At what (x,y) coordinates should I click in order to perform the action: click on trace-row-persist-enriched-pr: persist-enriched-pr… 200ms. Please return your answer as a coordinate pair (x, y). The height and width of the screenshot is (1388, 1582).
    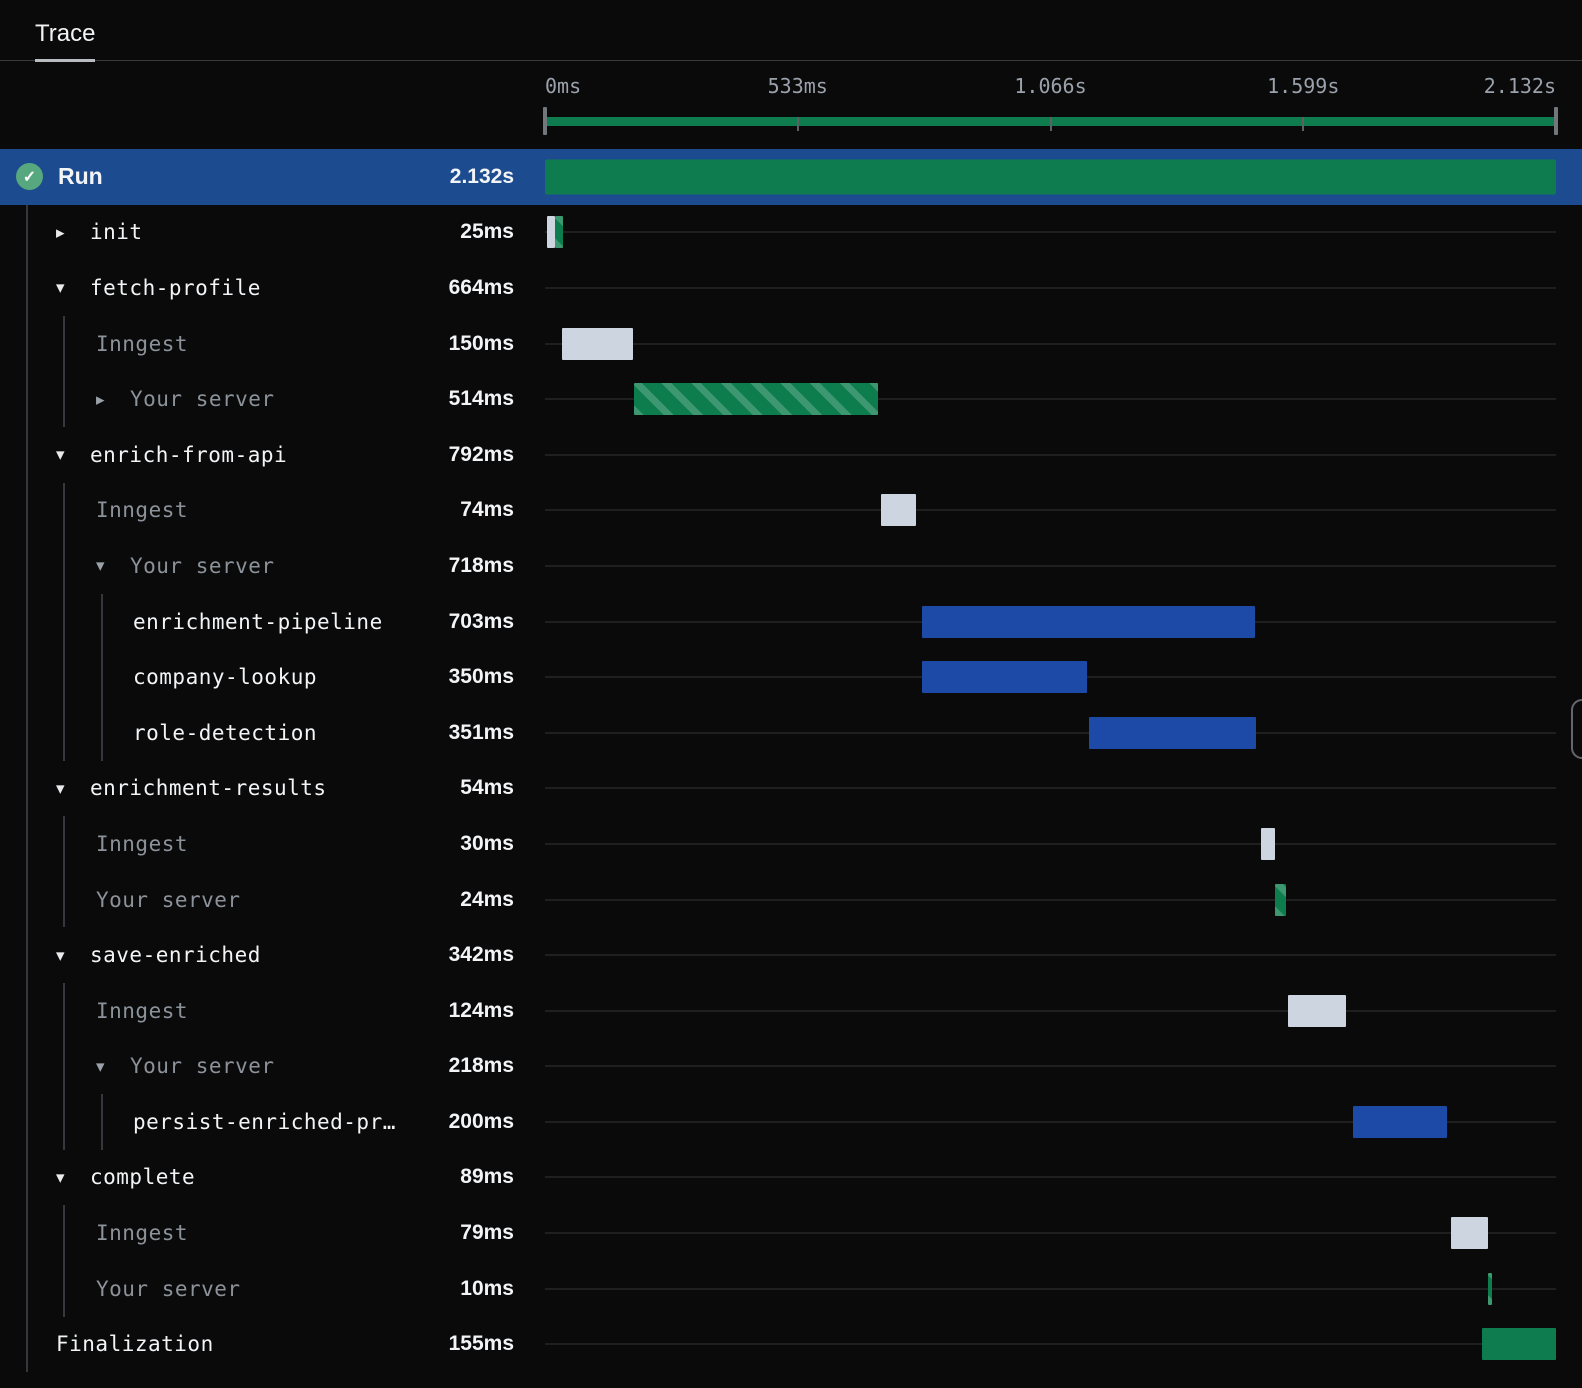
    Looking at the image, I should click on (791, 1122).